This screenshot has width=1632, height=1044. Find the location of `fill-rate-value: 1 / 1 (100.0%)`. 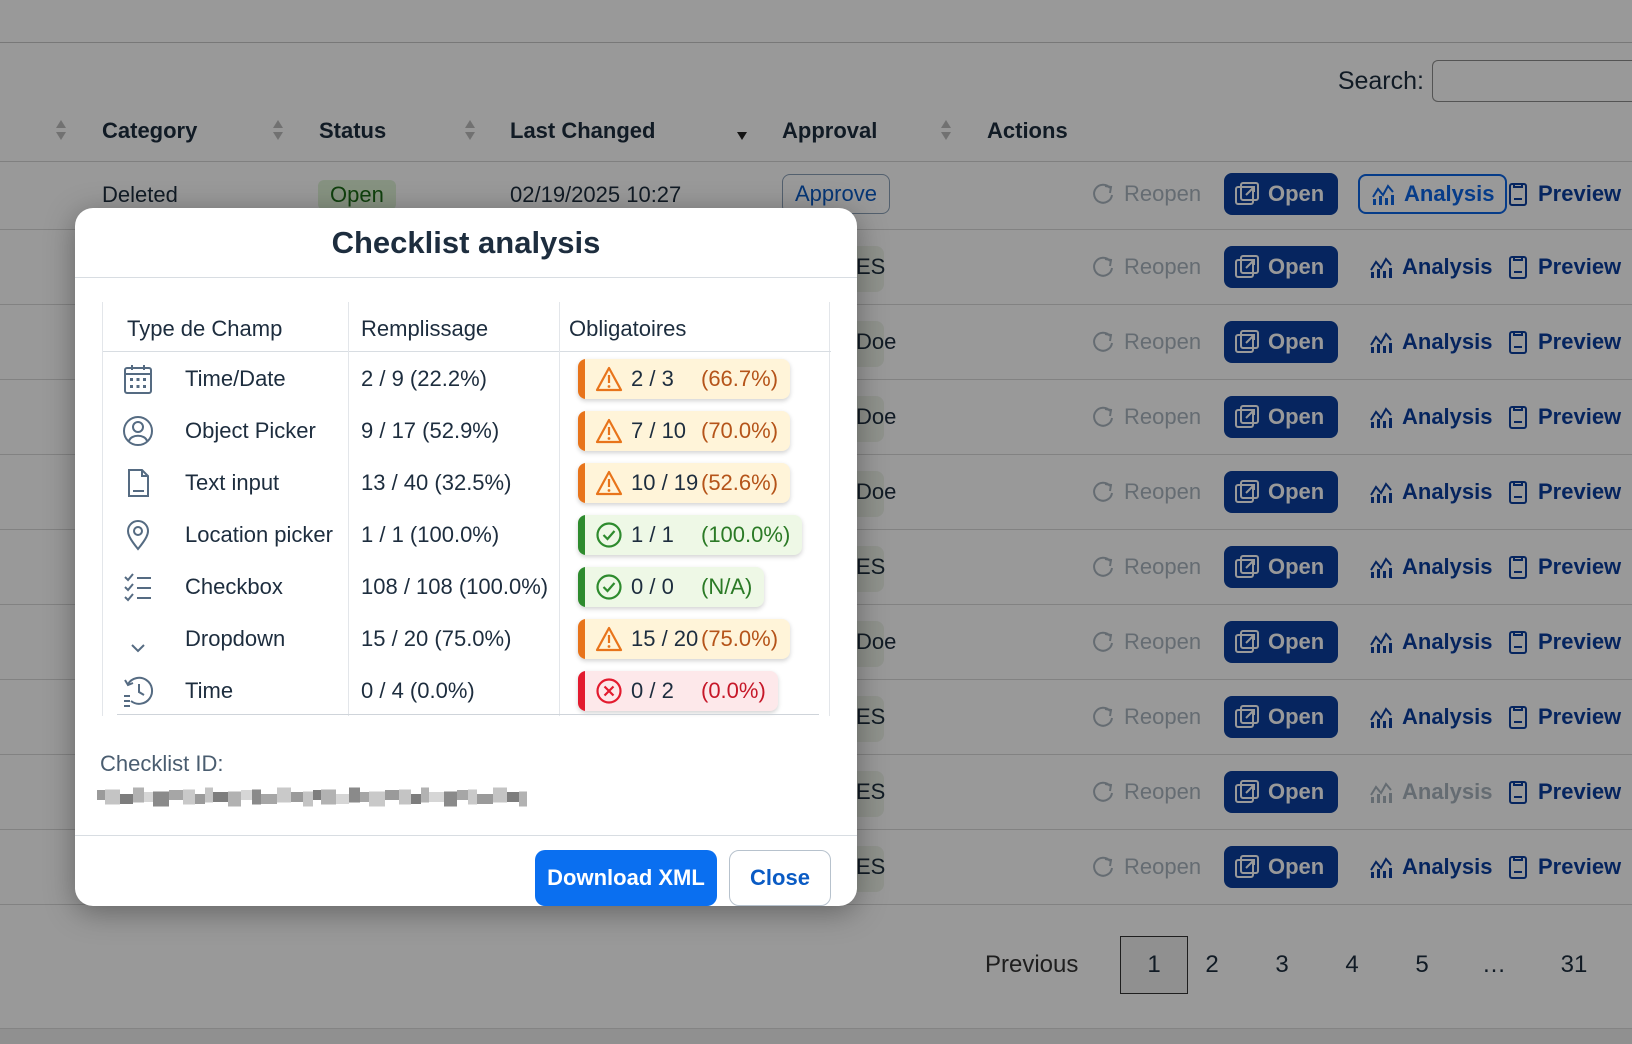

fill-rate-value: 1 / 1 (100.0%) is located at coordinates (430, 534).